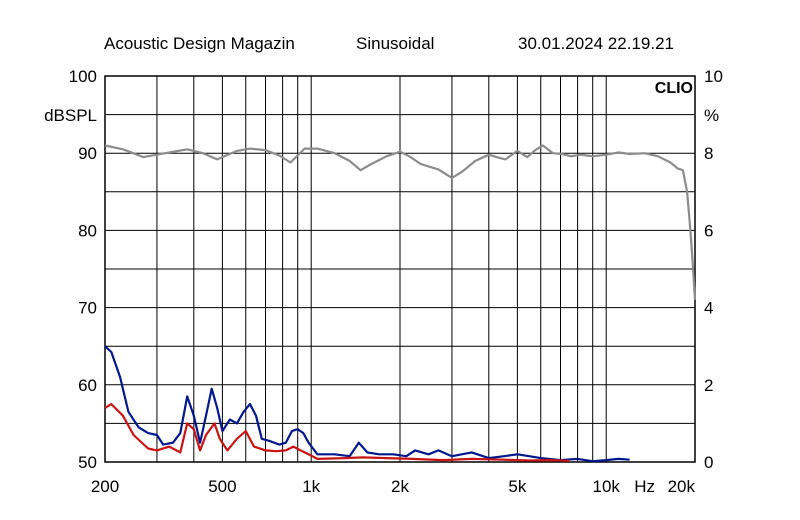 The width and height of the screenshot is (800, 520). What do you see at coordinates (83, 76) in the screenshot?
I see `y-left-tick-label: 100` at bounding box center [83, 76].